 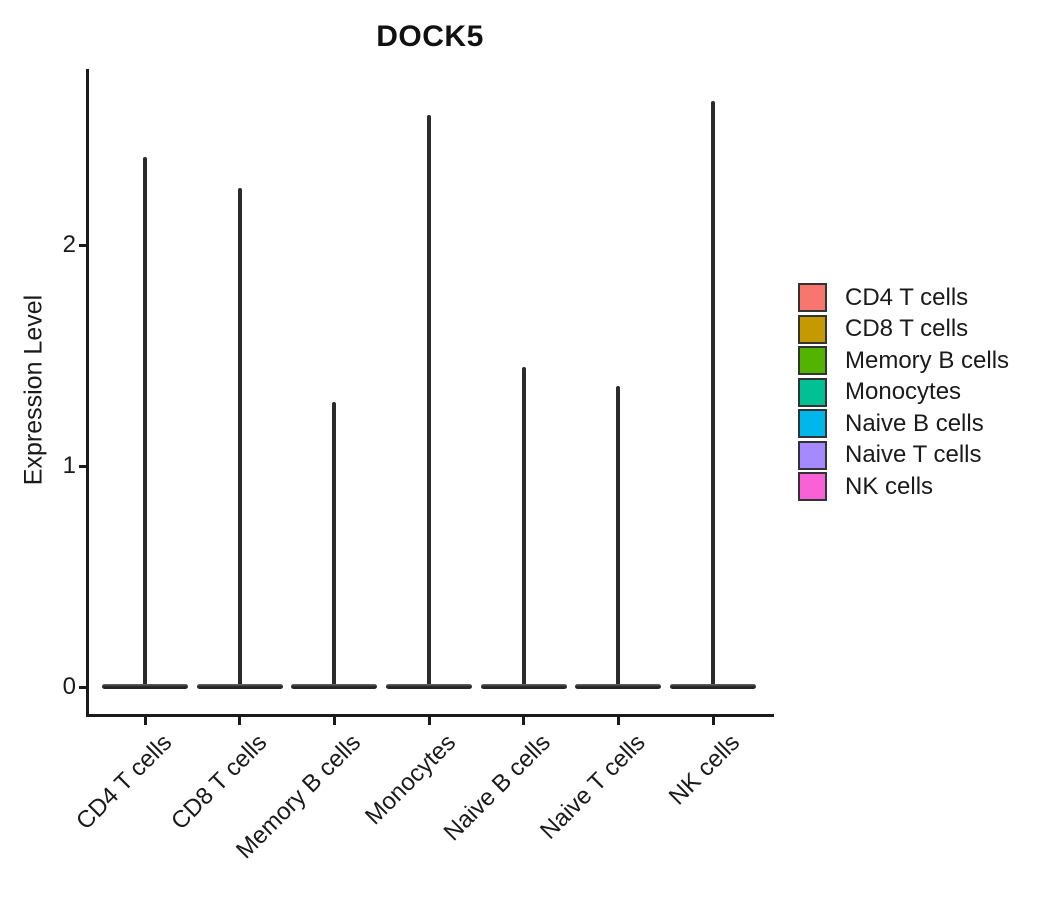 I want to click on legend-item-label: Memory B cells, so click(x=927, y=360).